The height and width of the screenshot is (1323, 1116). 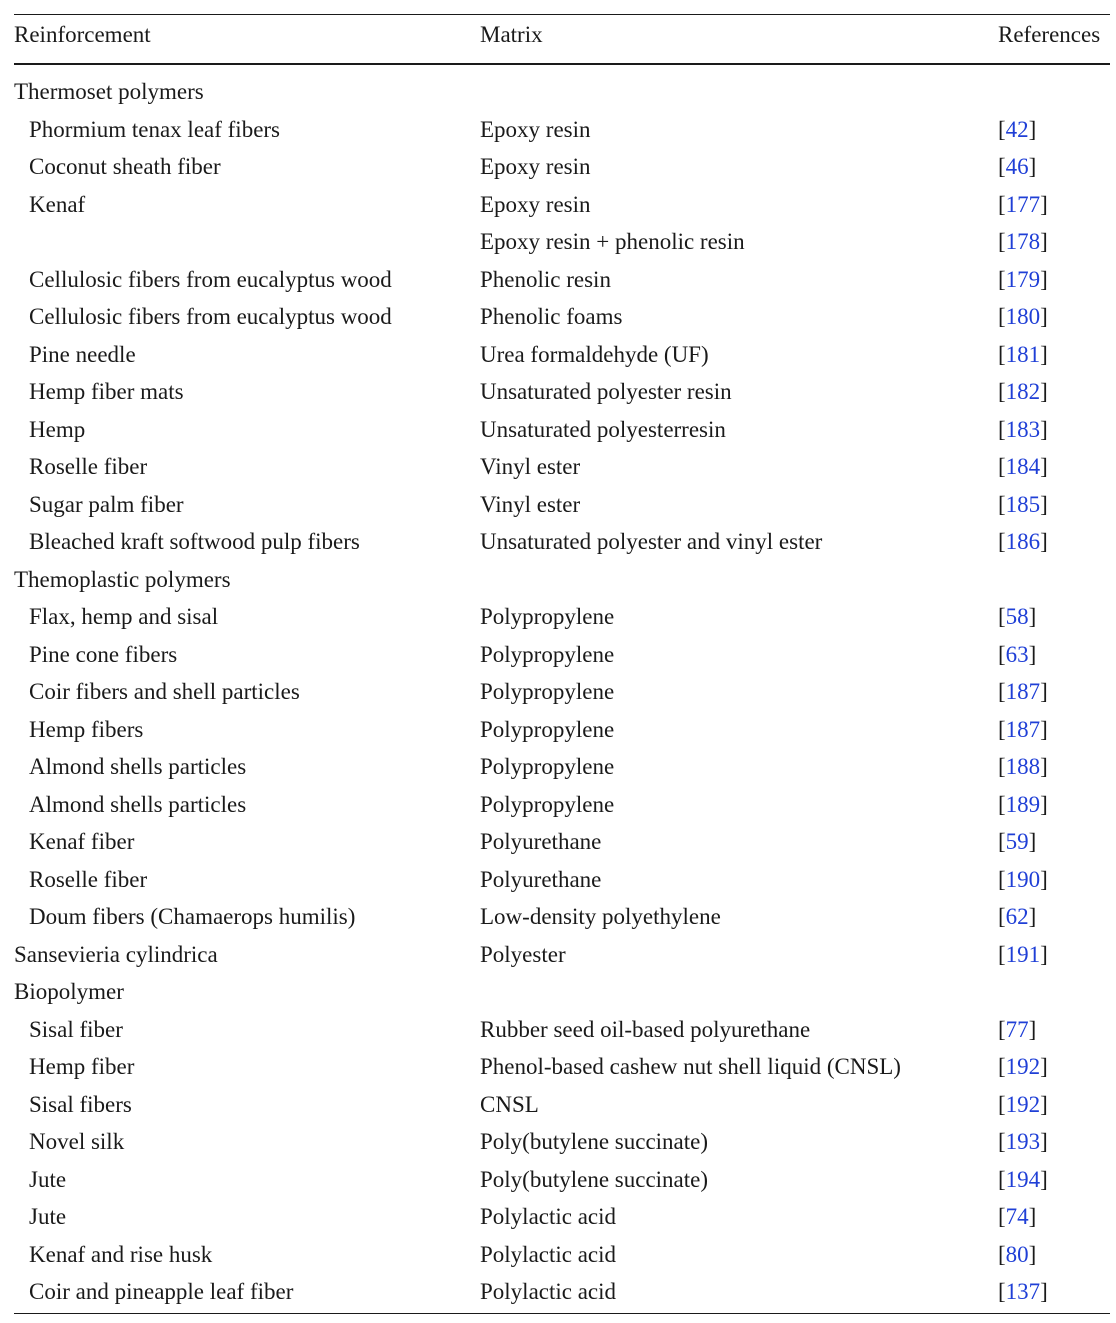 I want to click on reference-link: 58, so click(x=1017, y=616).